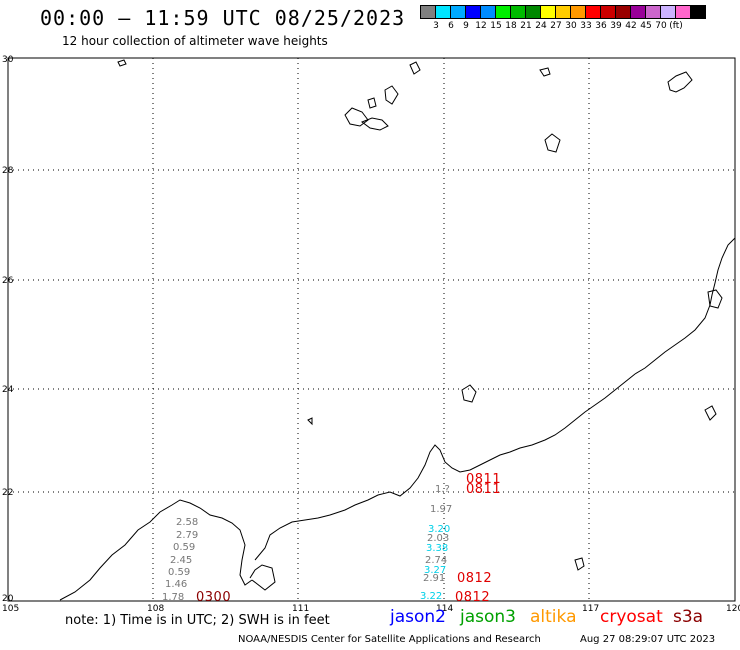  What do you see at coordinates (526, 26) in the screenshot?
I see `colorbar-tick-label: 21` at bounding box center [526, 26].